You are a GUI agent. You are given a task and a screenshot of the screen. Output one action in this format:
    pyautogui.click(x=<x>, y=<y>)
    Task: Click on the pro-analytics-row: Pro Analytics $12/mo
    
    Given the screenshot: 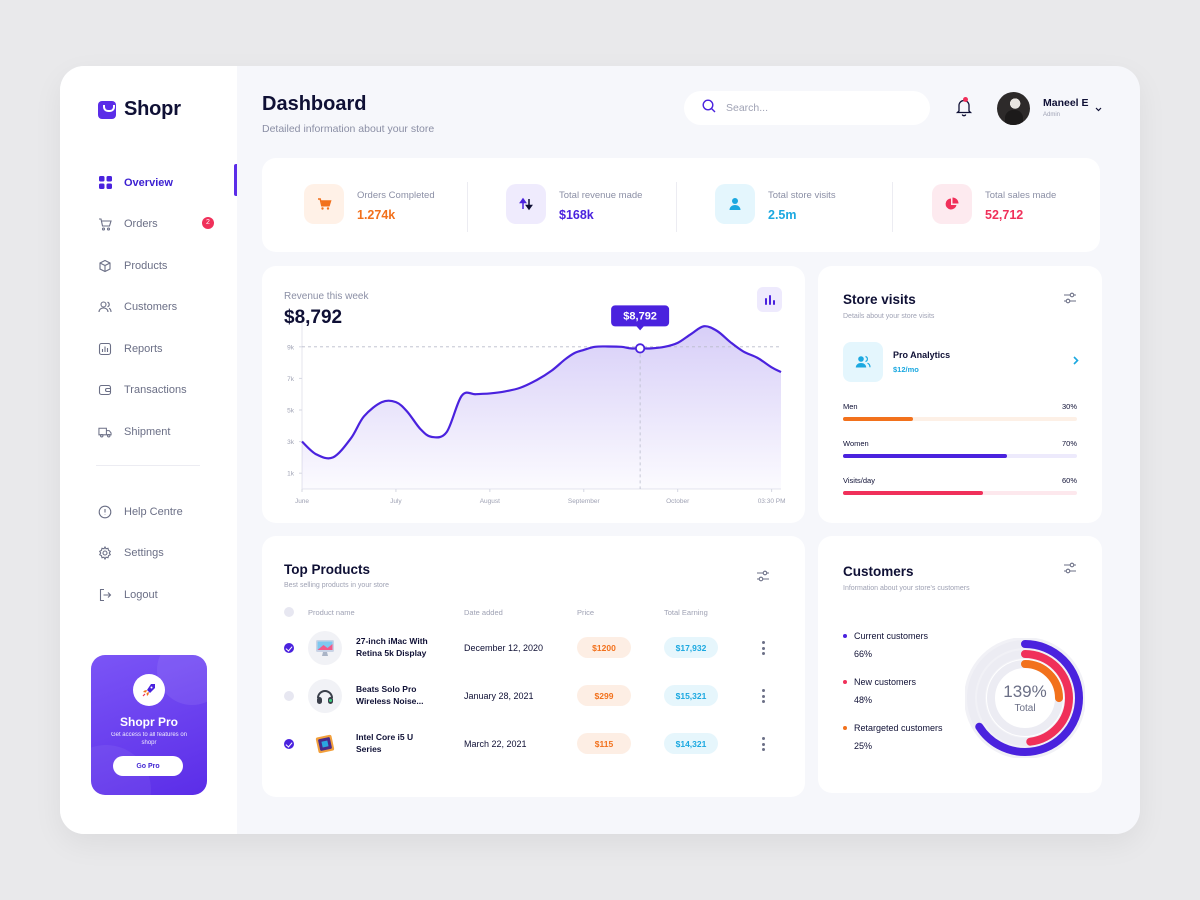 What is the action you would take?
    pyautogui.click(x=961, y=362)
    